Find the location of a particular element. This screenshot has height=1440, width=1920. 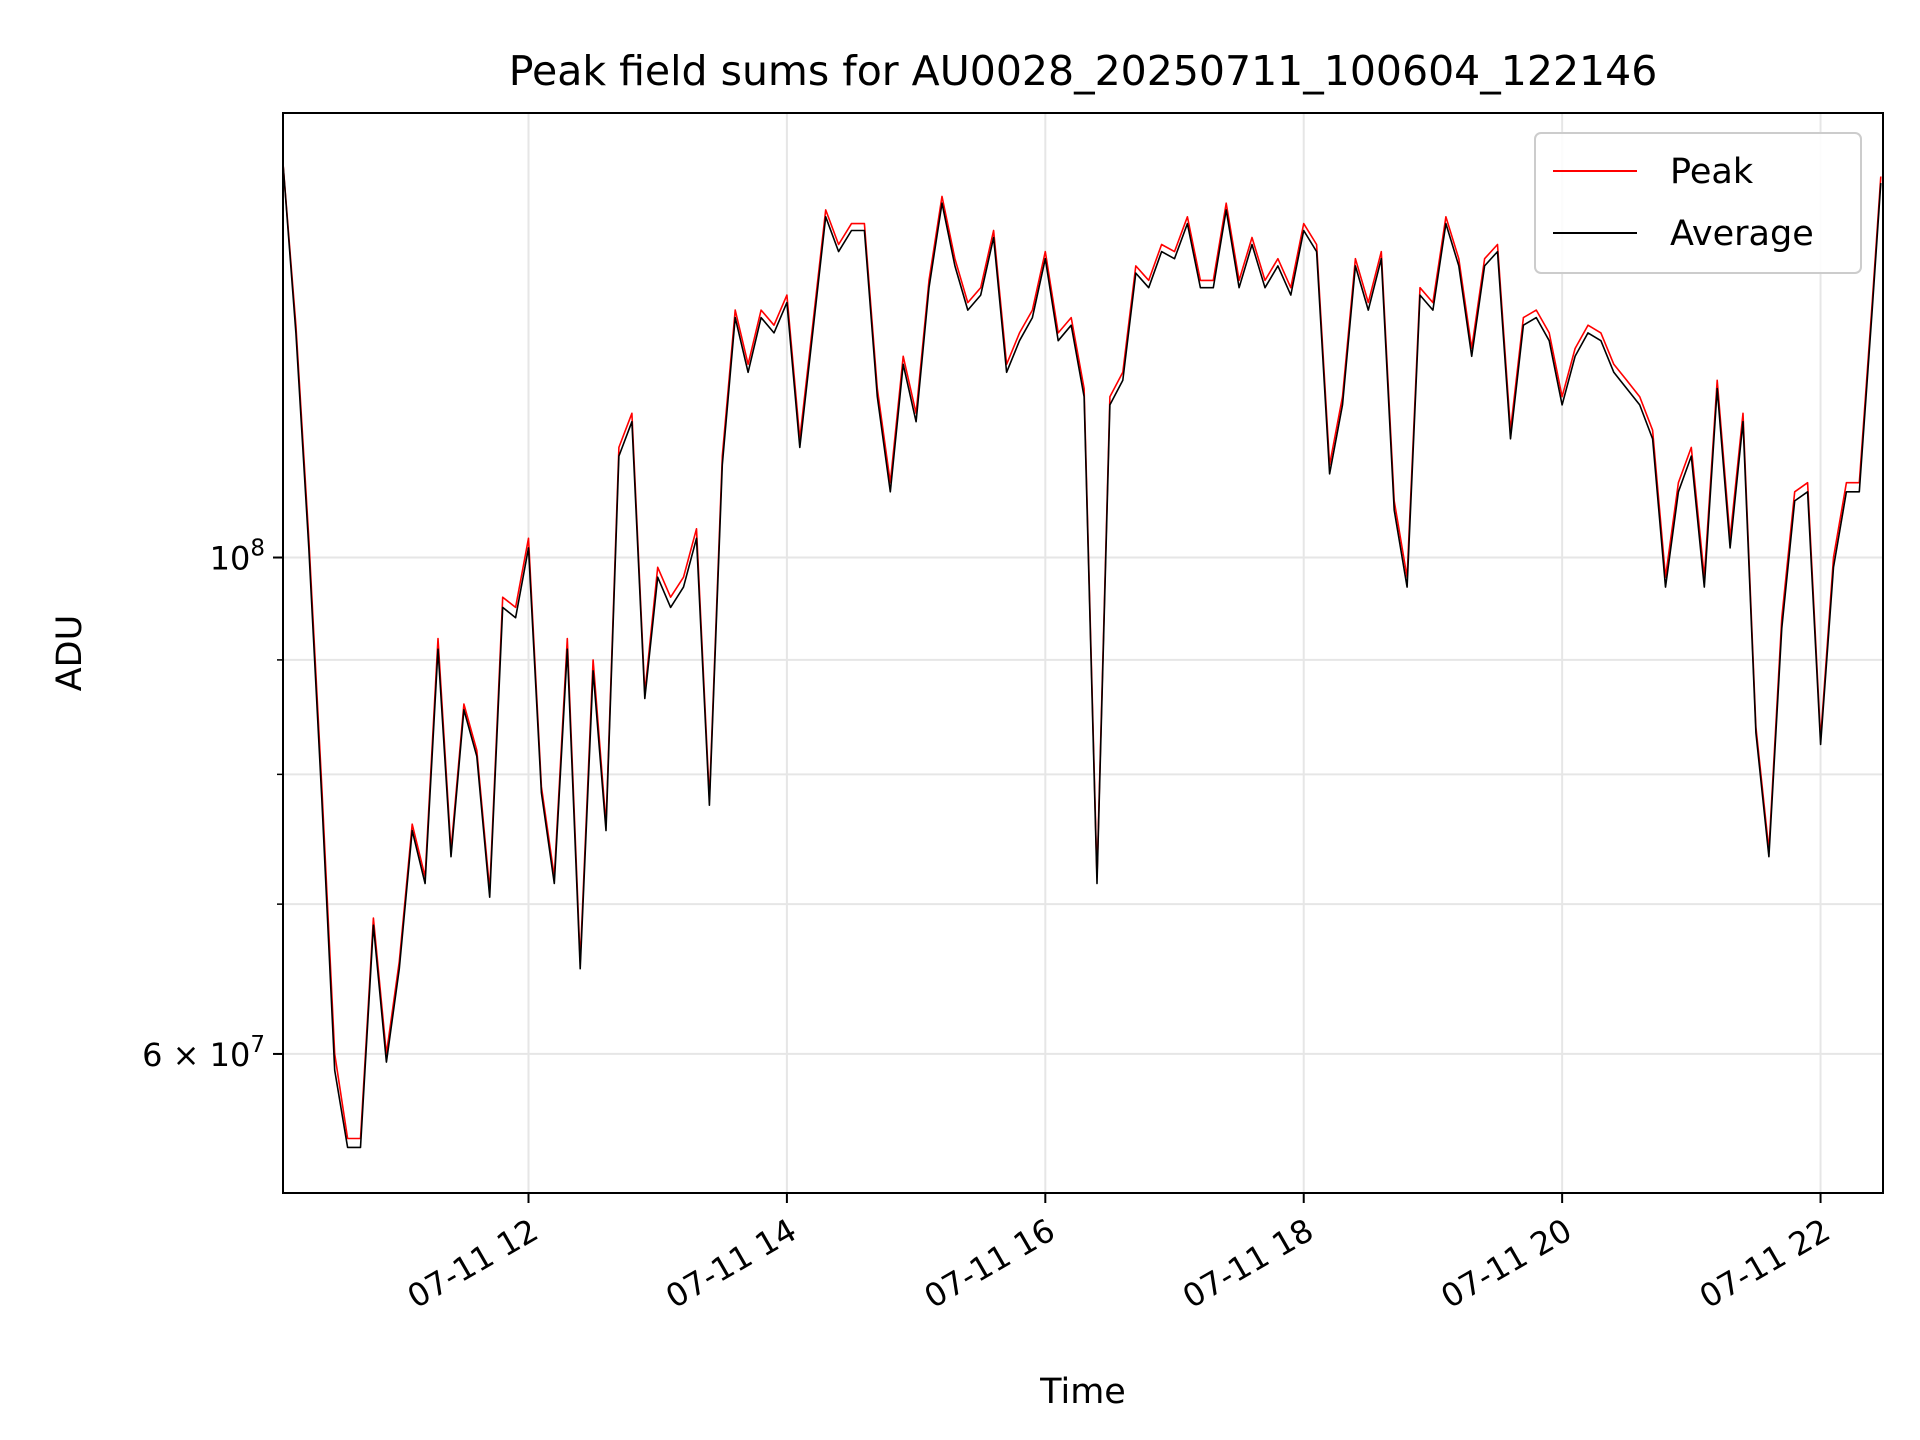

y-tick-label: 6 × 107 is located at coordinates (203, 1053).